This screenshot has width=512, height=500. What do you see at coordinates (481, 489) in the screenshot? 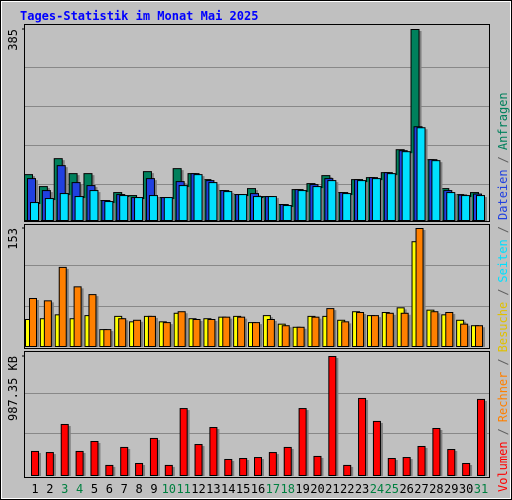
I see `x-tick-label: 31` at bounding box center [481, 489].